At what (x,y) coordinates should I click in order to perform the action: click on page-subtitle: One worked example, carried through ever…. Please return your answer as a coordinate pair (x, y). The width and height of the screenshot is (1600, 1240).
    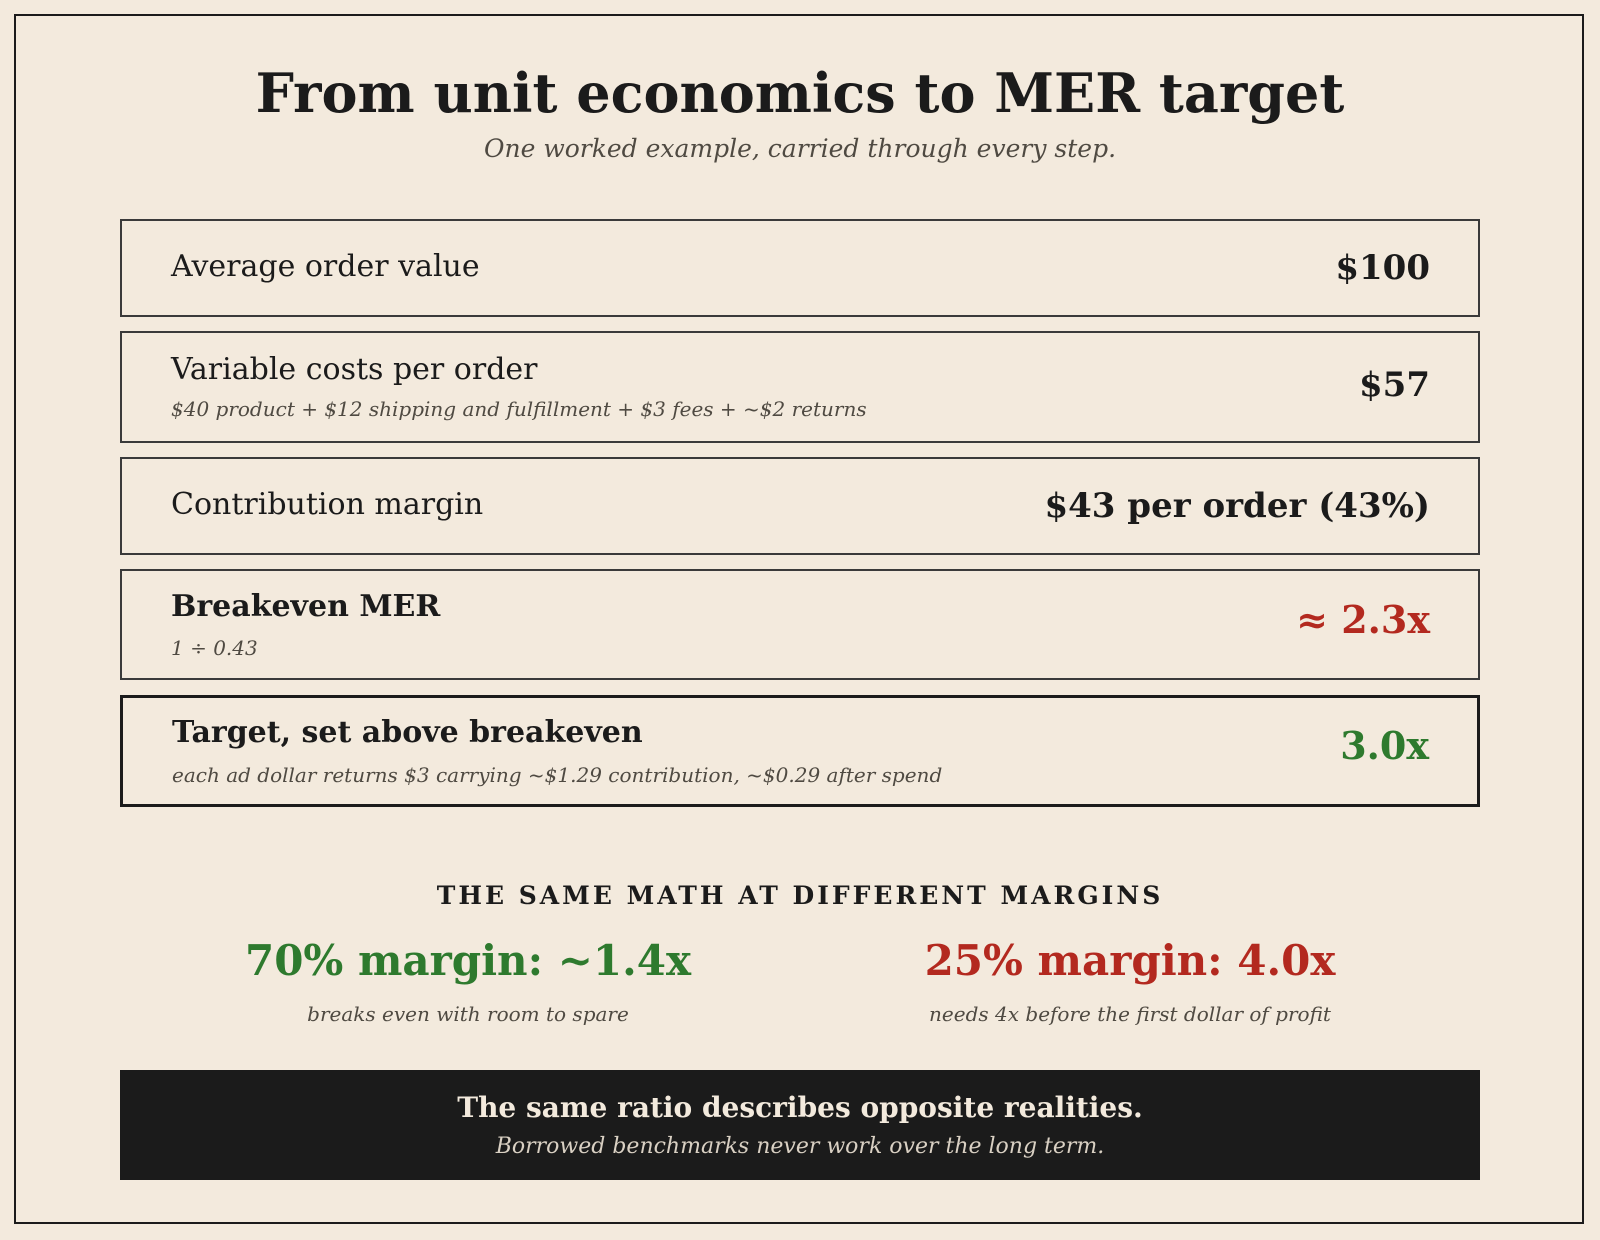
    Looking at the image, I should click on (800, 148).